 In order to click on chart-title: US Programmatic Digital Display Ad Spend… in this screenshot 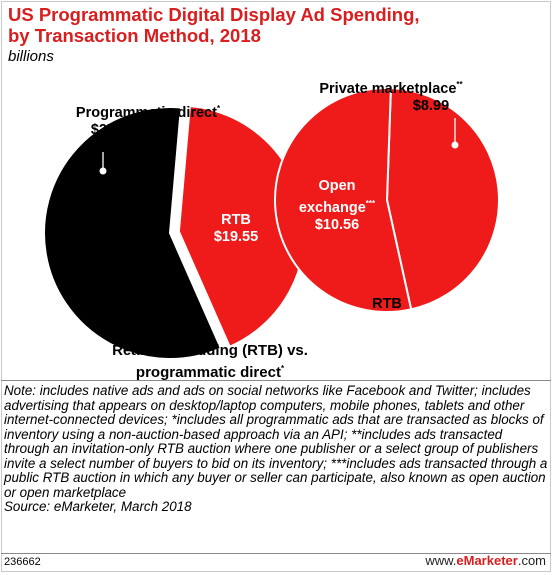, I will do `click(268, 25)`.